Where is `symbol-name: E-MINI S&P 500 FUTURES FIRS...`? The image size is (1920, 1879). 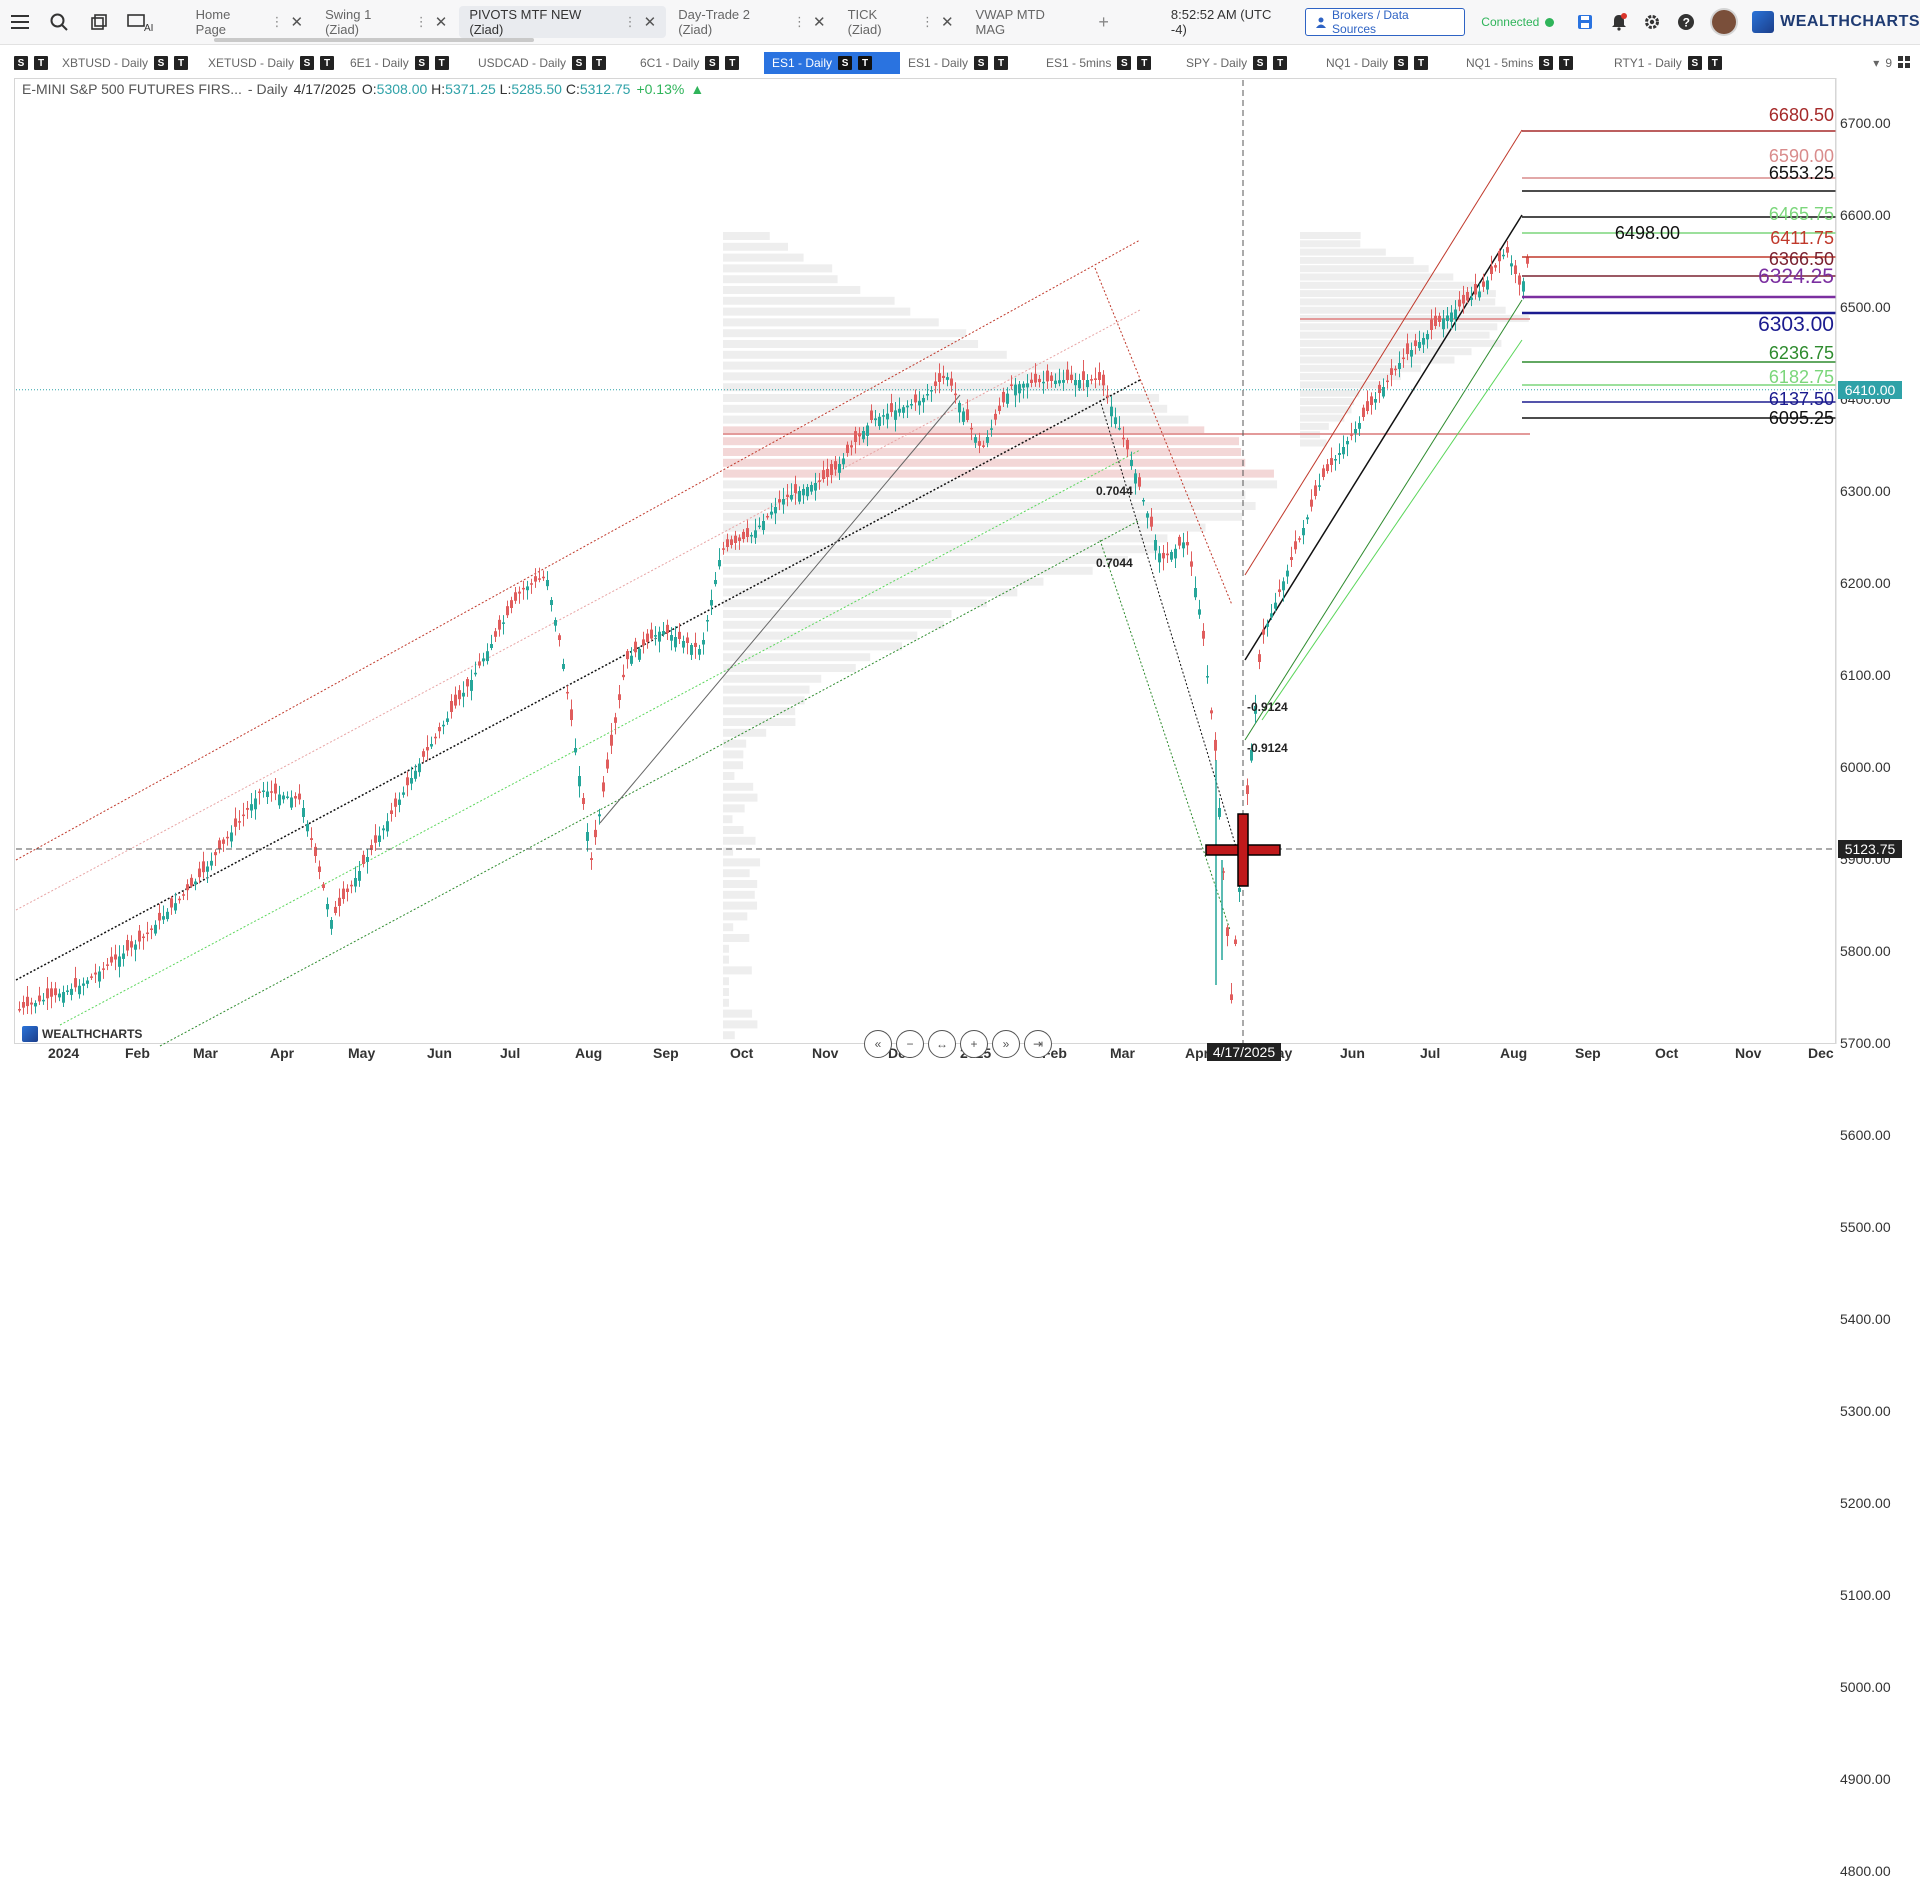 symbol-name: E-MINI S&P 500 FUTURES FIRS... is located at coordinates (132, 89).